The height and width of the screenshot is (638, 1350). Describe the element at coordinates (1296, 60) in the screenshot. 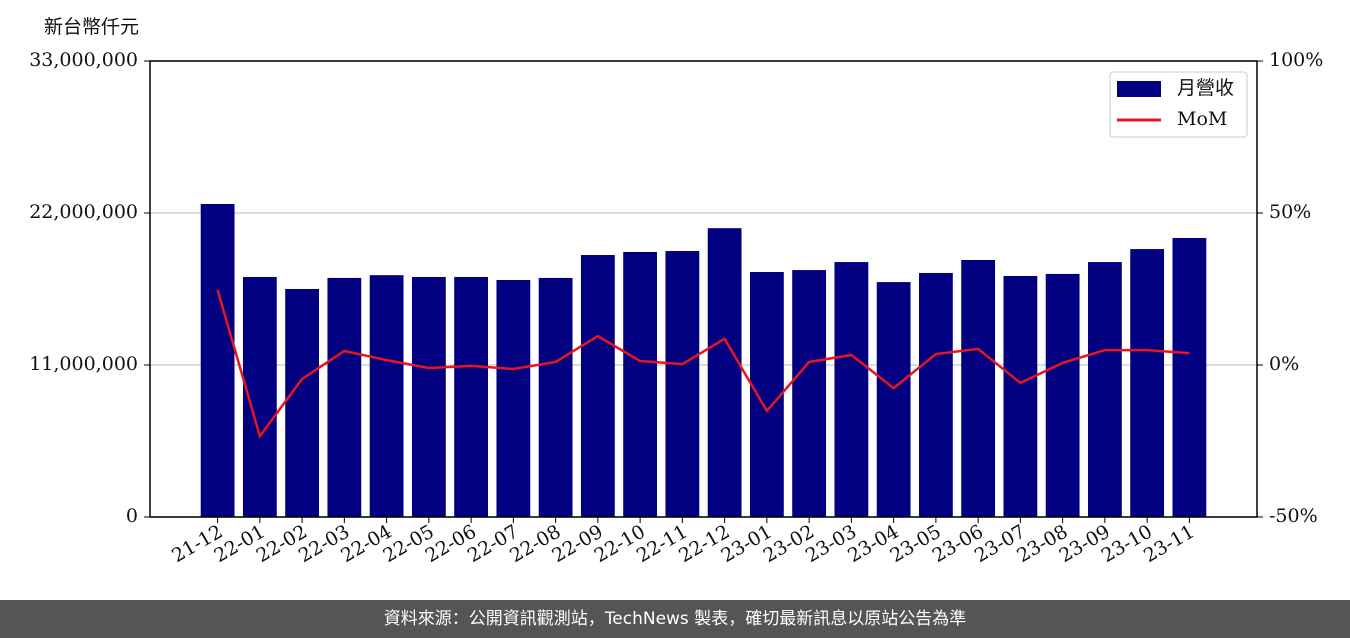

I see `y2-tick-label: 100%` at that location.